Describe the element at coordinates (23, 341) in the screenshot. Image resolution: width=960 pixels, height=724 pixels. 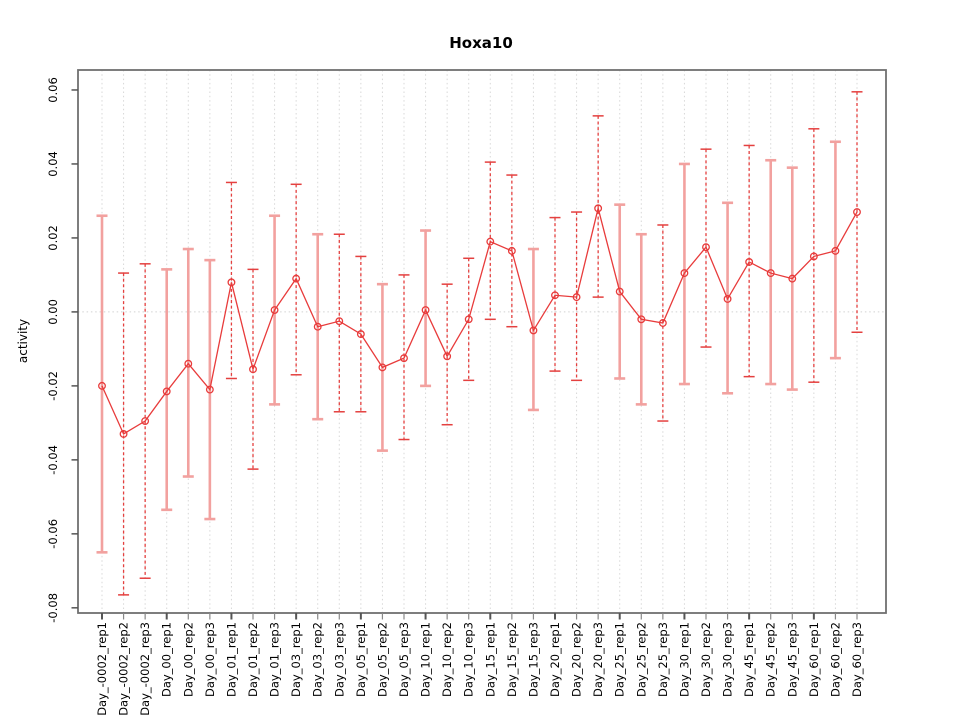
I see `y-axis-label: activity` at that location.